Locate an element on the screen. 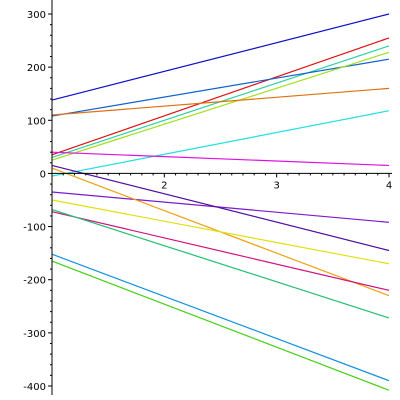 This screenshot has height=400, width=400. x-tick-label-4: 4 is located at coordinates (389, 185).